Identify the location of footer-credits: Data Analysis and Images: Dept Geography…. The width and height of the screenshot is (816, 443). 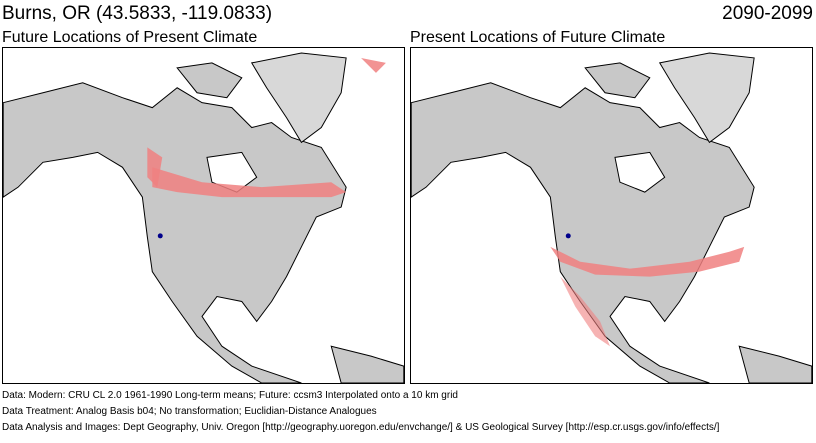
(361, 427).